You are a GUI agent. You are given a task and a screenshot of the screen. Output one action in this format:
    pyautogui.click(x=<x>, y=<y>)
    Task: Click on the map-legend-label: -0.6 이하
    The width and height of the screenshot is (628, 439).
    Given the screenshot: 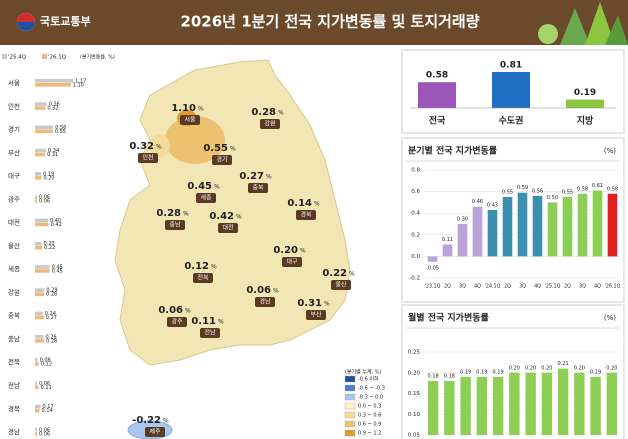 What is the action you would take?
    pyautogui.click(x=368, y=379)
    